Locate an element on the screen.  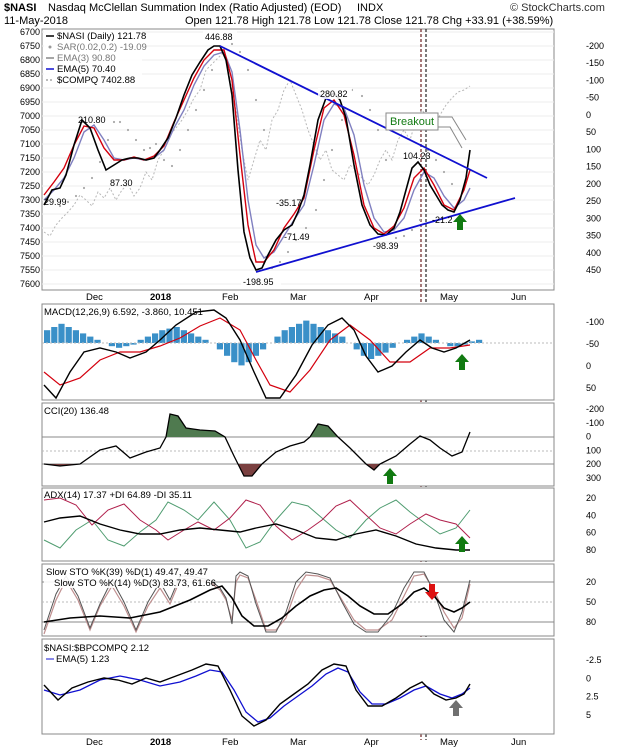
y-tick-label: 7500 is located at coordinates (30, 256).